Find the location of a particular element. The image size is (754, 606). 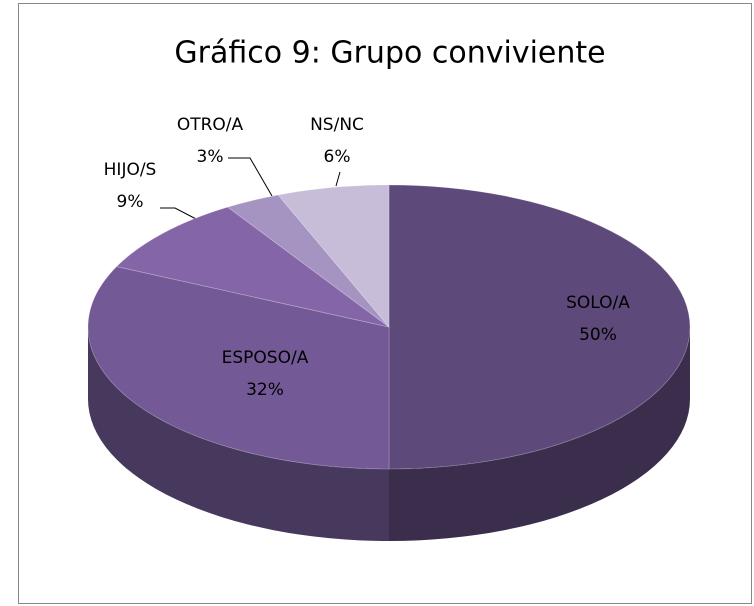

slice-value-label: 3% is located at coordinates (210, 157).